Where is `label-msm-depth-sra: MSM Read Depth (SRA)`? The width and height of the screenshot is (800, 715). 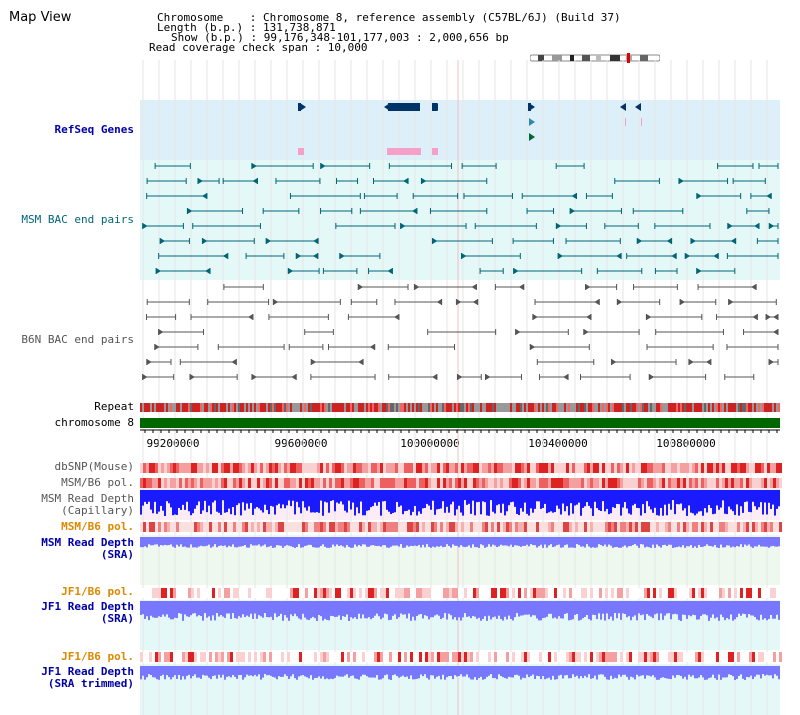
label-msm-depth-sra: MSM Read Depth (SRA) is located at coordinates (87, 548).